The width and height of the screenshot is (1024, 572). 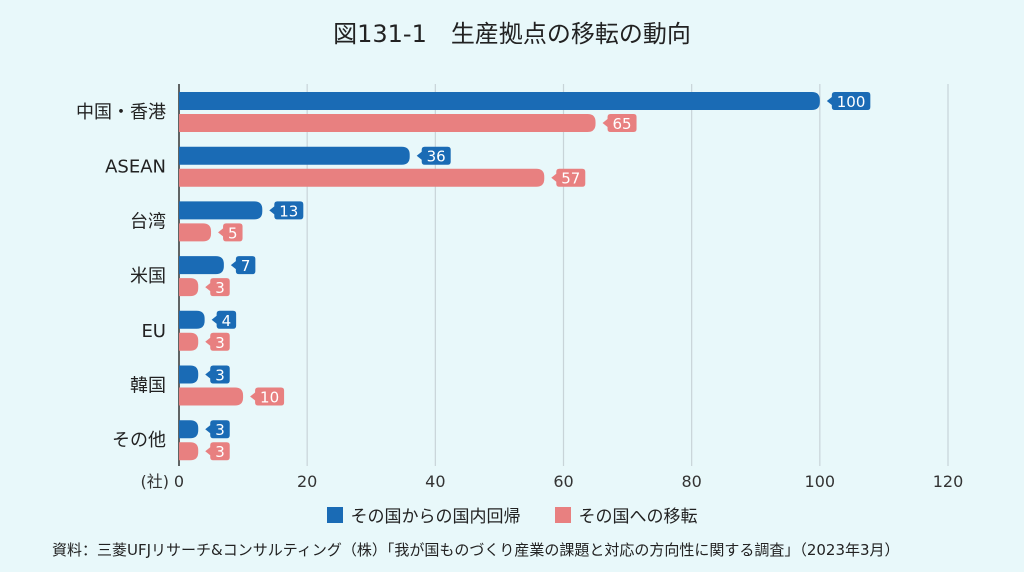 I want to click on legend: その国からの国内回帰 その国への移転, so click(x=512, y=514).